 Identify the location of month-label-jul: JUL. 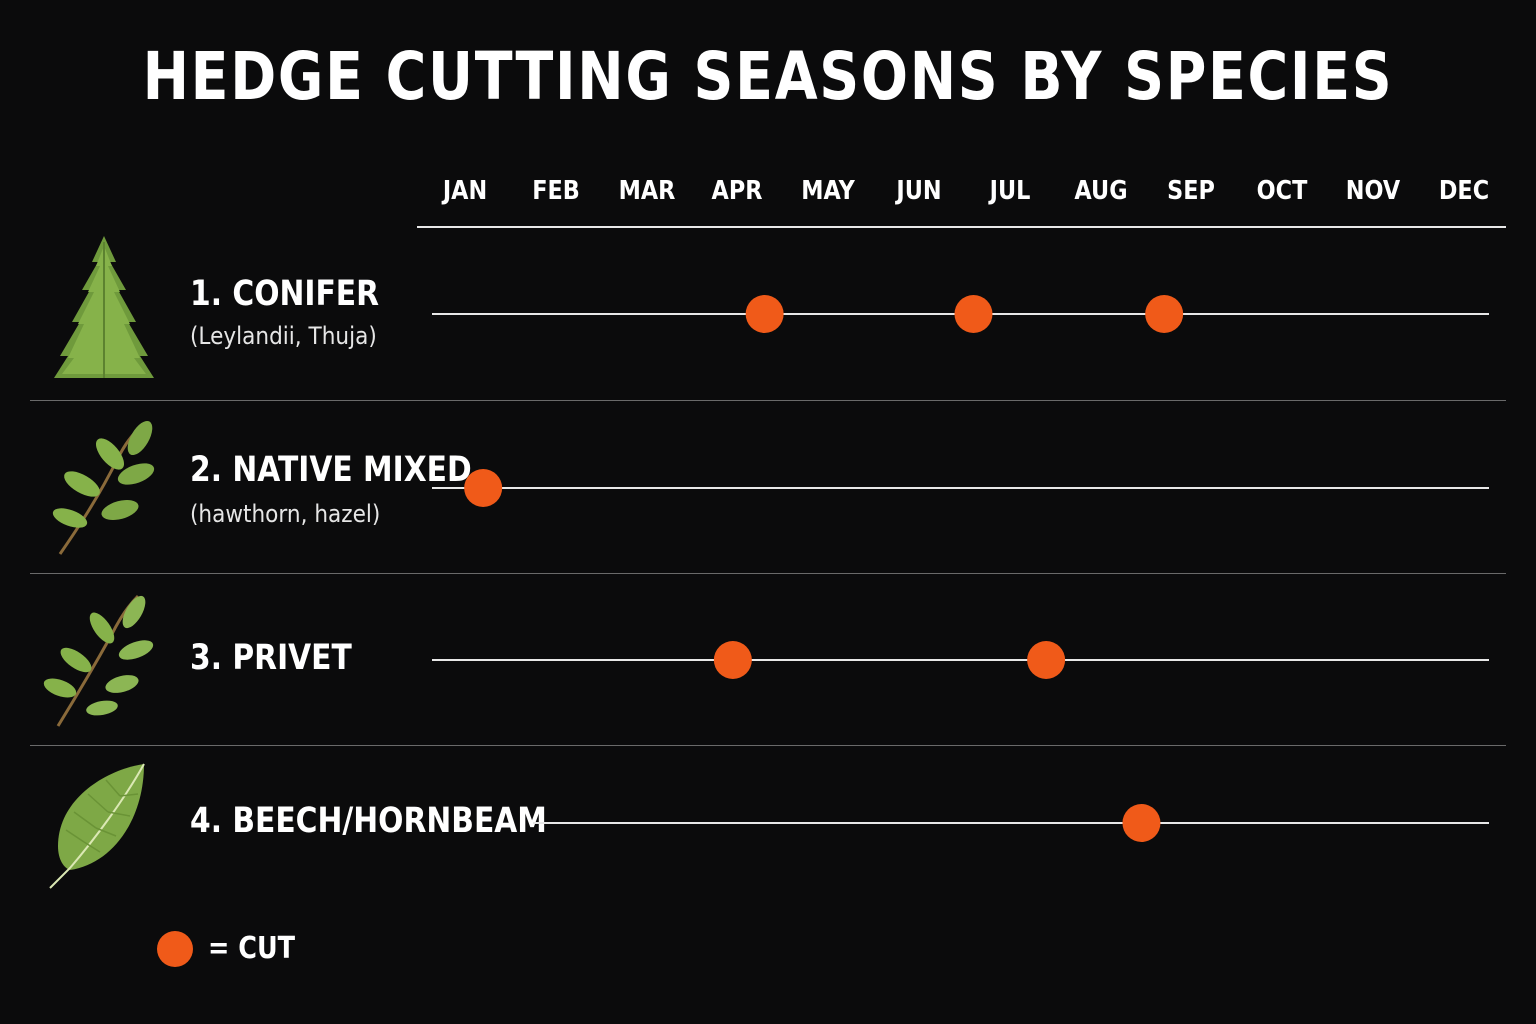
(1010, 191).